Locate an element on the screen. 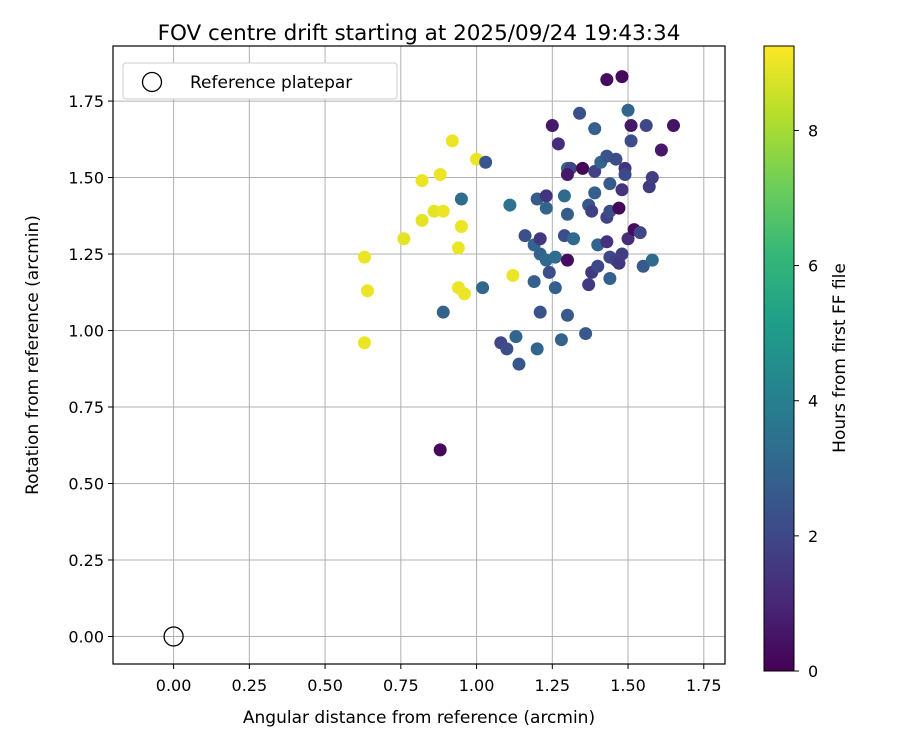 The image size is (900, 750). x-tick-label: 1.00 is located at coordinates (477, 685).